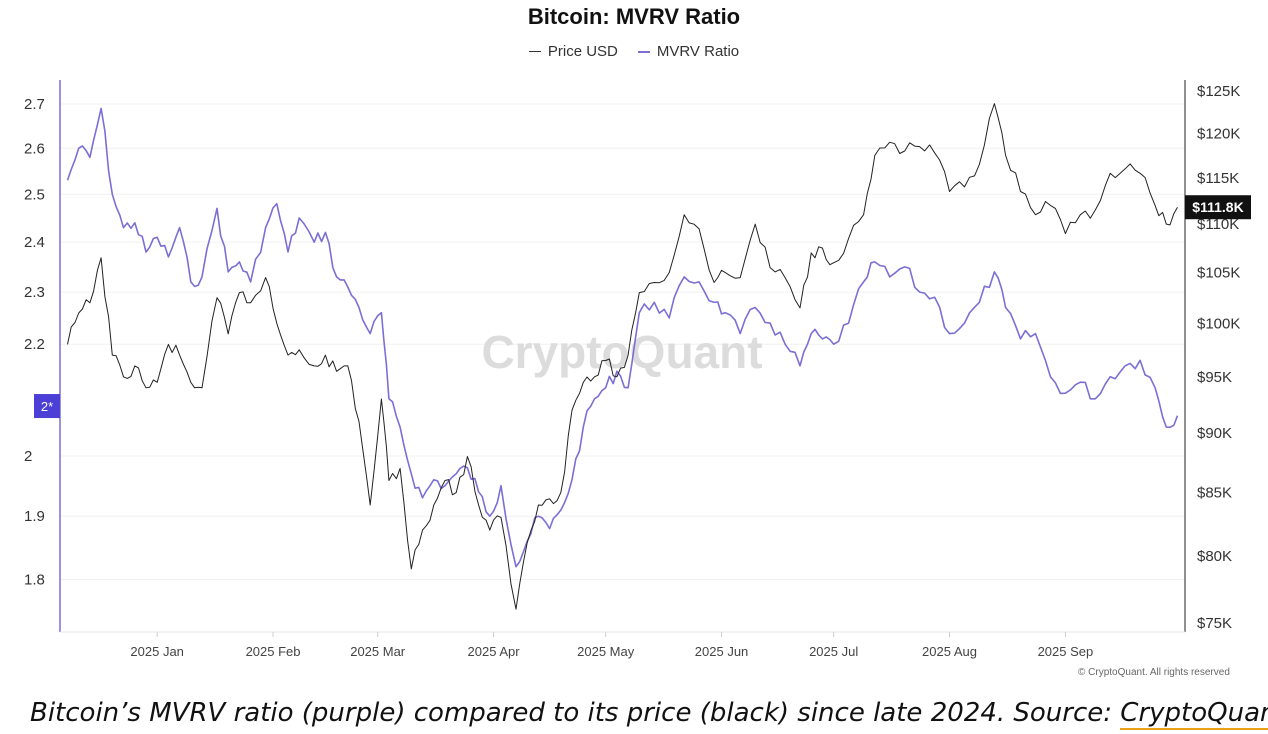 This screenshot has width=1268, height=734. Describe the element at coordinates (1218, 323) in the screenshot. I see `right-tick-label: $100K` at that location.